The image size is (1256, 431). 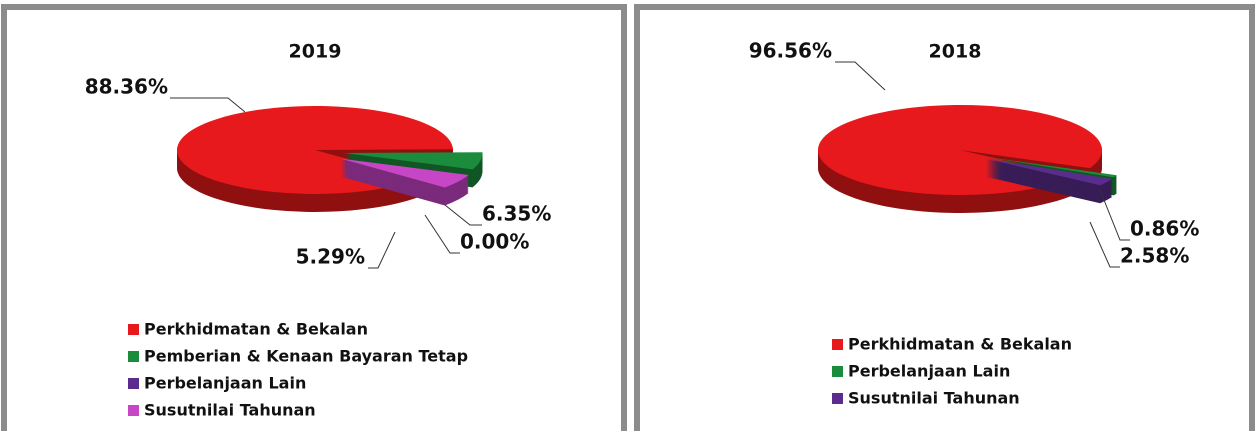 I want to click on value-label: 0.86%, so click(x=1164, y=229).